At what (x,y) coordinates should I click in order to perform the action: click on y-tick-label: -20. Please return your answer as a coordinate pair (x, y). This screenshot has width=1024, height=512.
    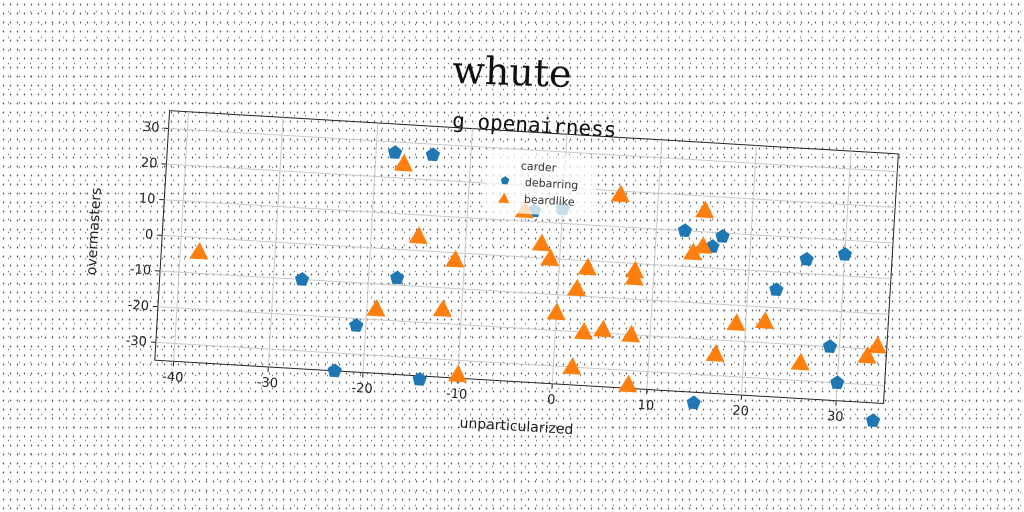
    Looking at the image, I should click on (138, 306).